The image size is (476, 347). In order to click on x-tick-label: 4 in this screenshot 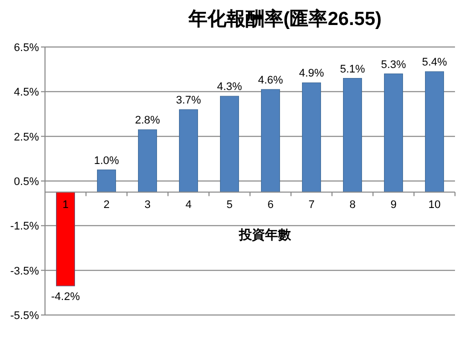, I will do `click(188, 205)`.